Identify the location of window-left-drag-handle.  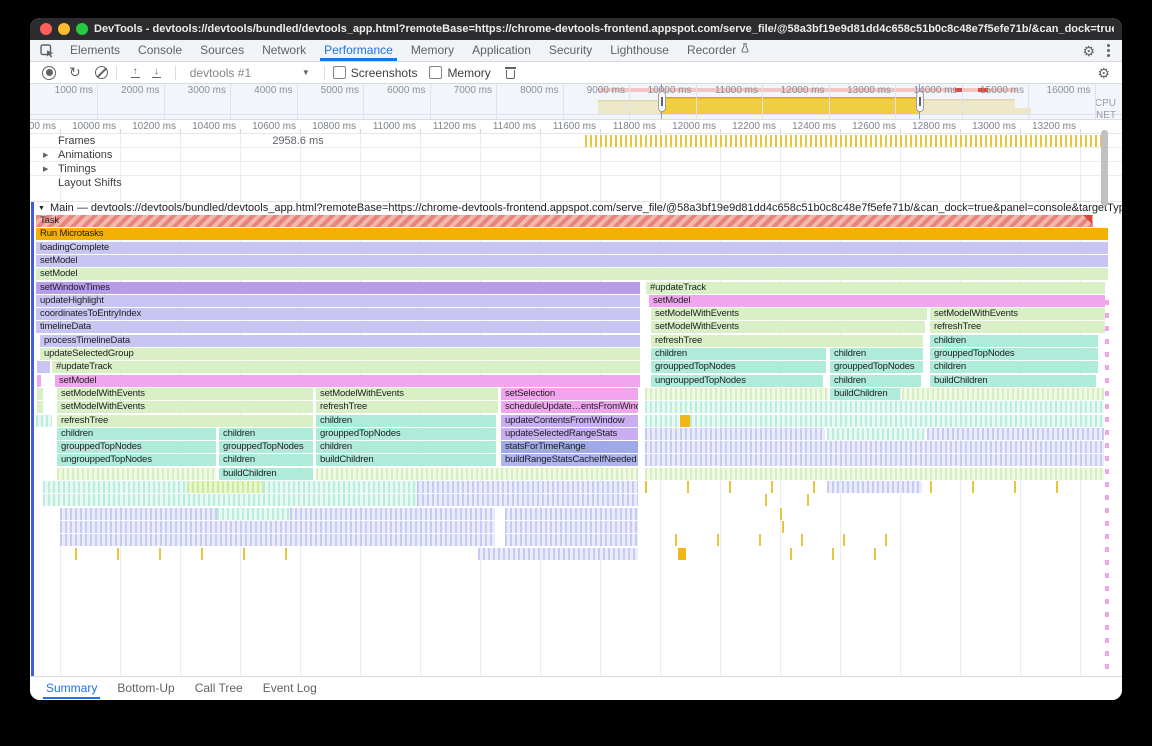
(662, 101).